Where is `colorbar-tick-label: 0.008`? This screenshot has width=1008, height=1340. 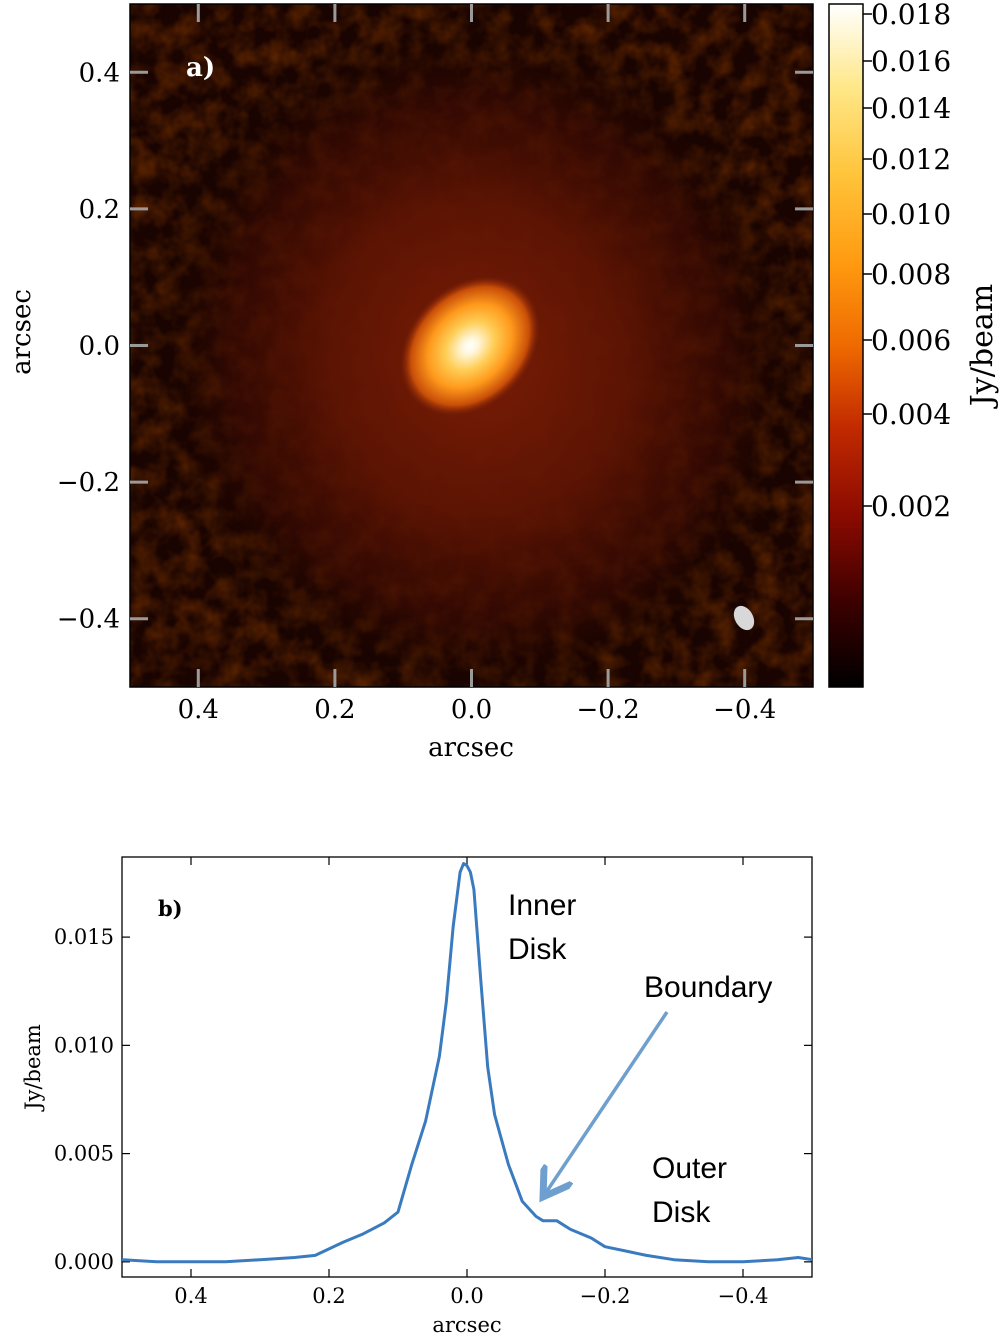
colorbar-tick-label: 0.008 is located at coordinates (911, 274).